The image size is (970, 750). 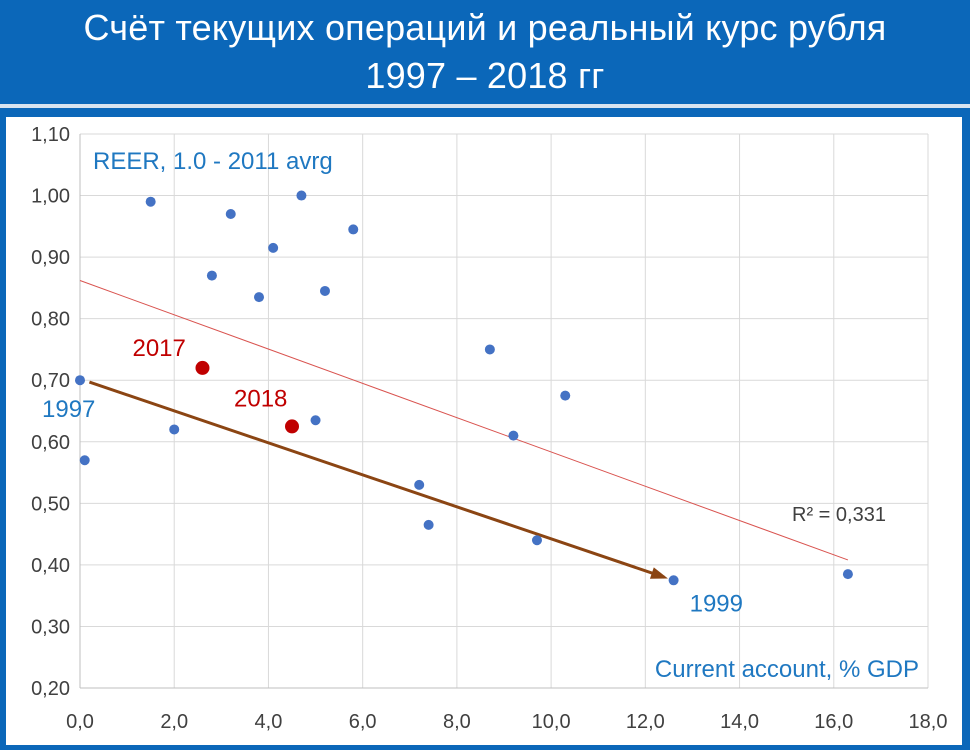 What do you see at coordinates (213, 161) in the screenshot?
I see `y-axis-title: REER, 1.0 - 2011 avrg` at bounding box center [213, 161].